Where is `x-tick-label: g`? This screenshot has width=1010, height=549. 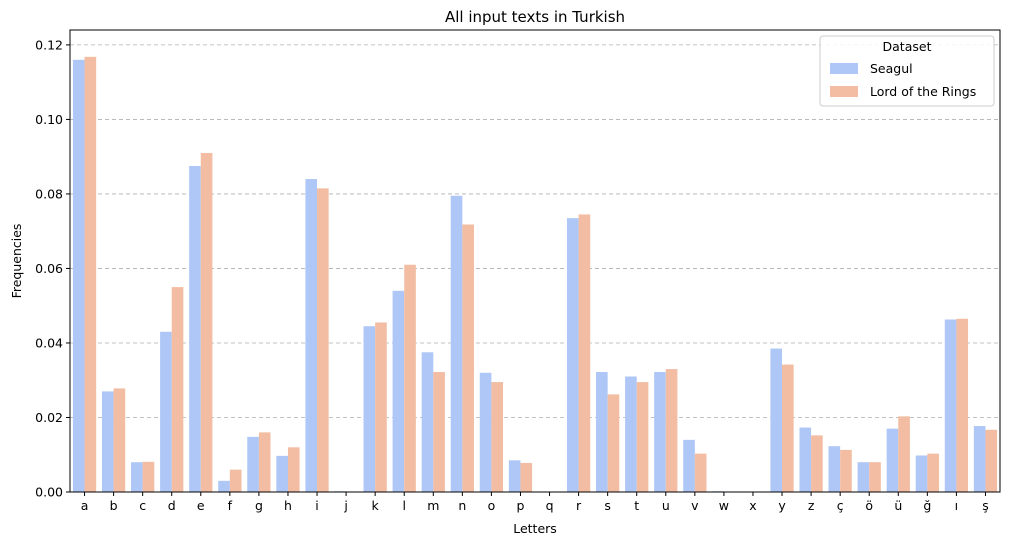 x-tick-label: g is located at coordinates (259, 505).